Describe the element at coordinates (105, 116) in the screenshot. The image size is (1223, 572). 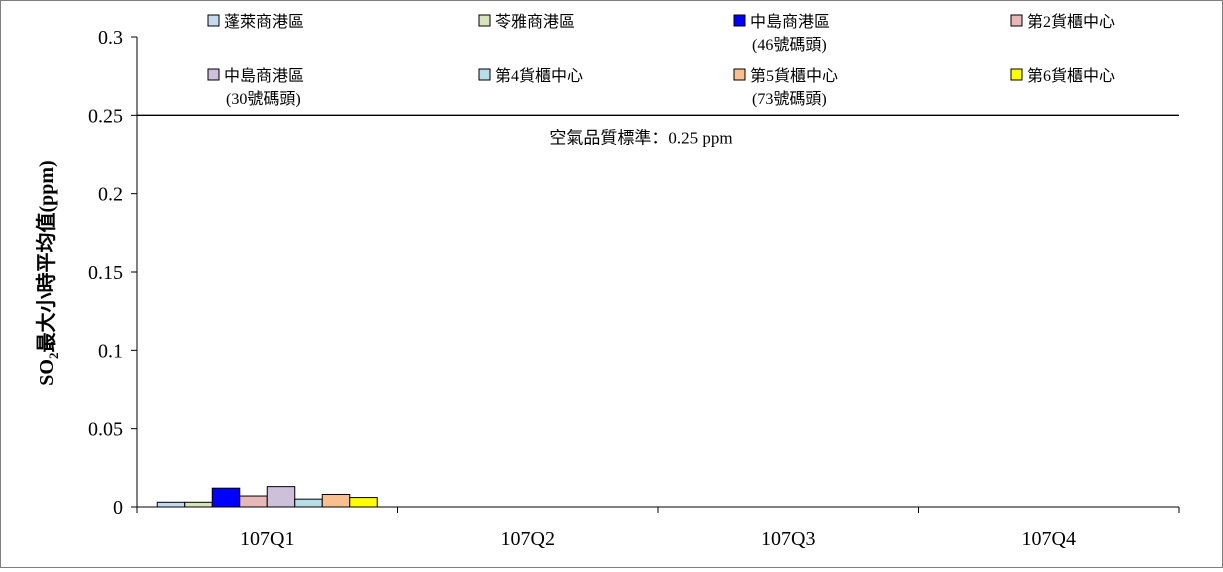
I see `y-tick-label: 0.25` at that location.